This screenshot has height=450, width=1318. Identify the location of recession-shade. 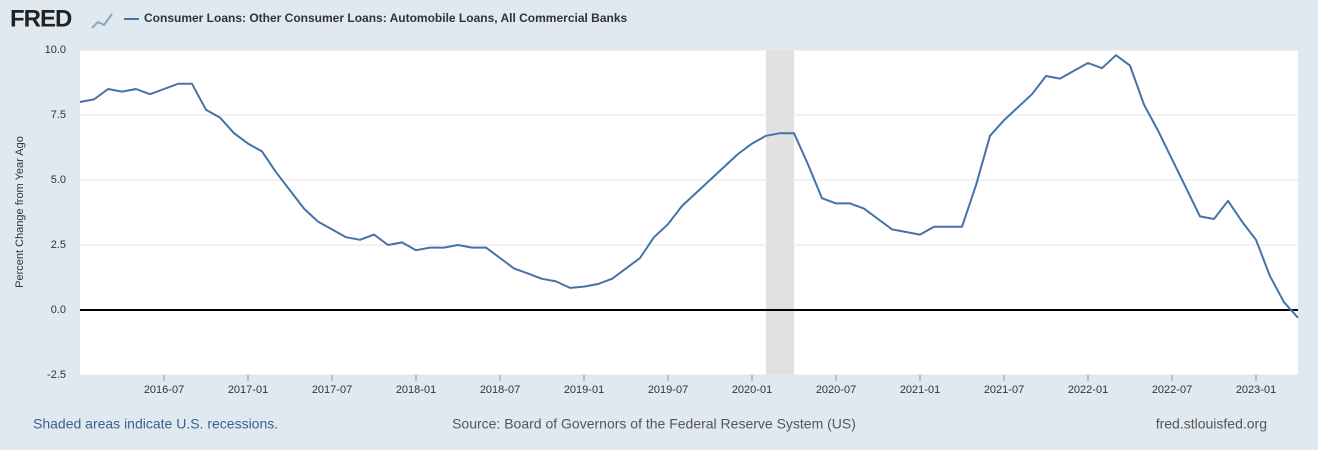
(780, 212).